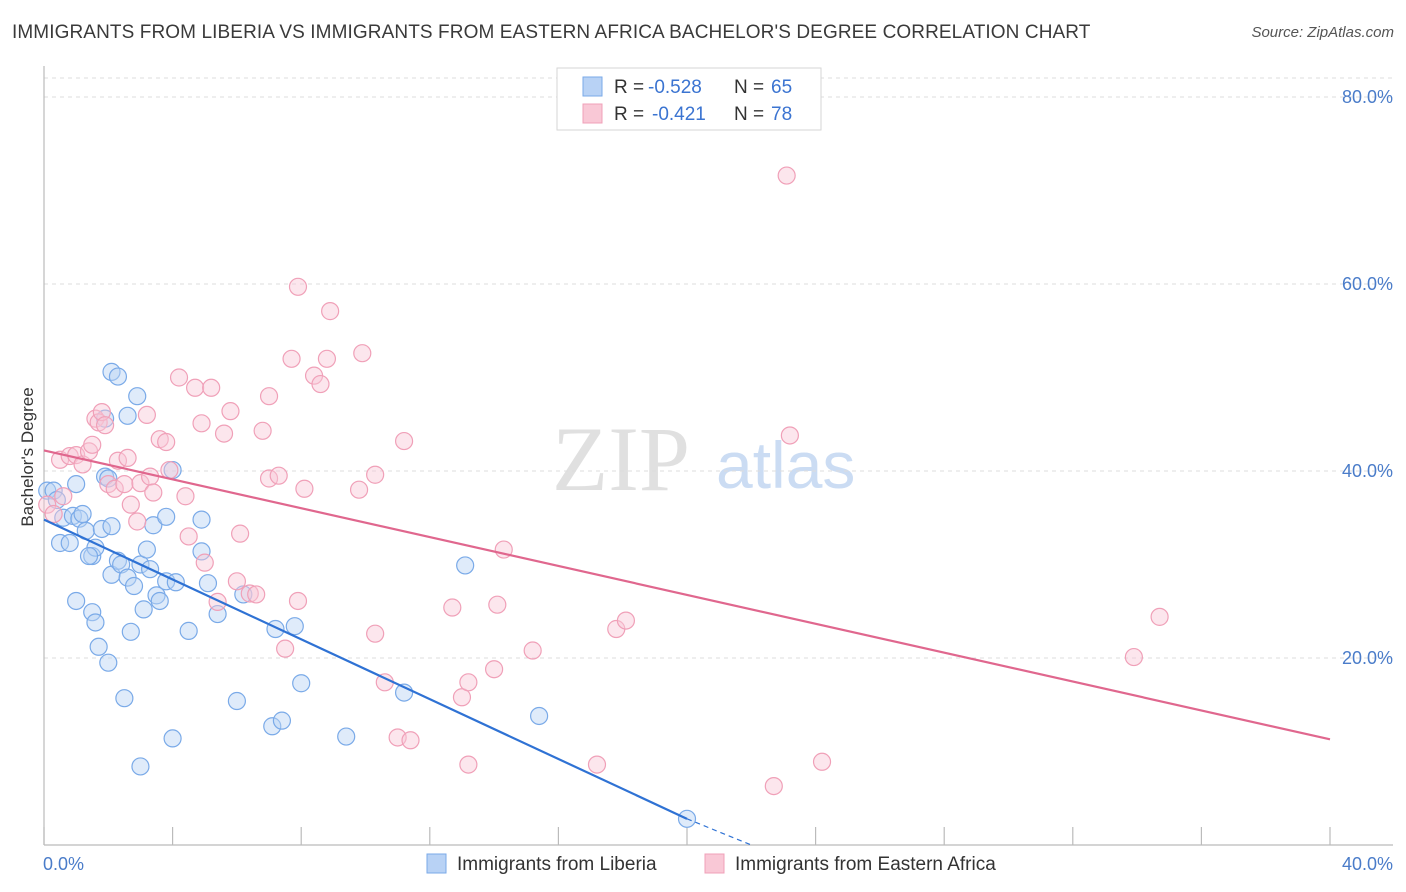 The height and width of the screenshot is (892, 1406). I want to click on legend-n-label-2: N =, so click(749, 114).